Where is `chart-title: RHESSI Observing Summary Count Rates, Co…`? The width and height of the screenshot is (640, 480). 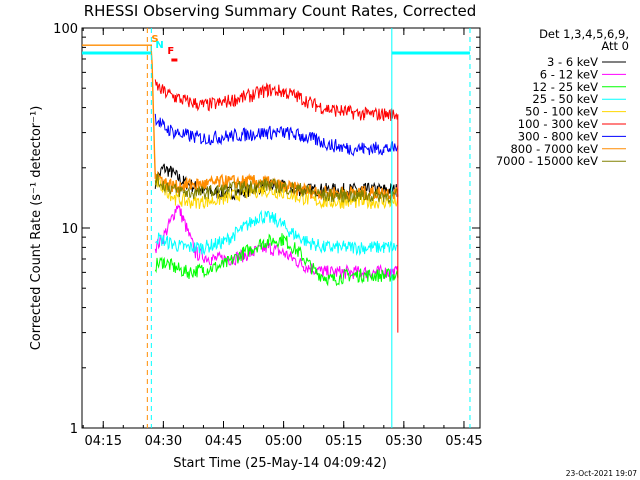 chart-title: RHESSI Observing Summary Count Rates, Co… is located at coordinates (280, 11).